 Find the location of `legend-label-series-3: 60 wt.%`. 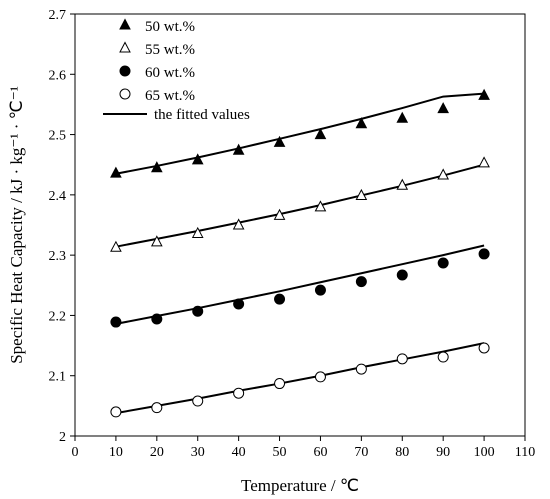

legend-label-series-3: 60 wt.% is located at coordinates (170, 73).